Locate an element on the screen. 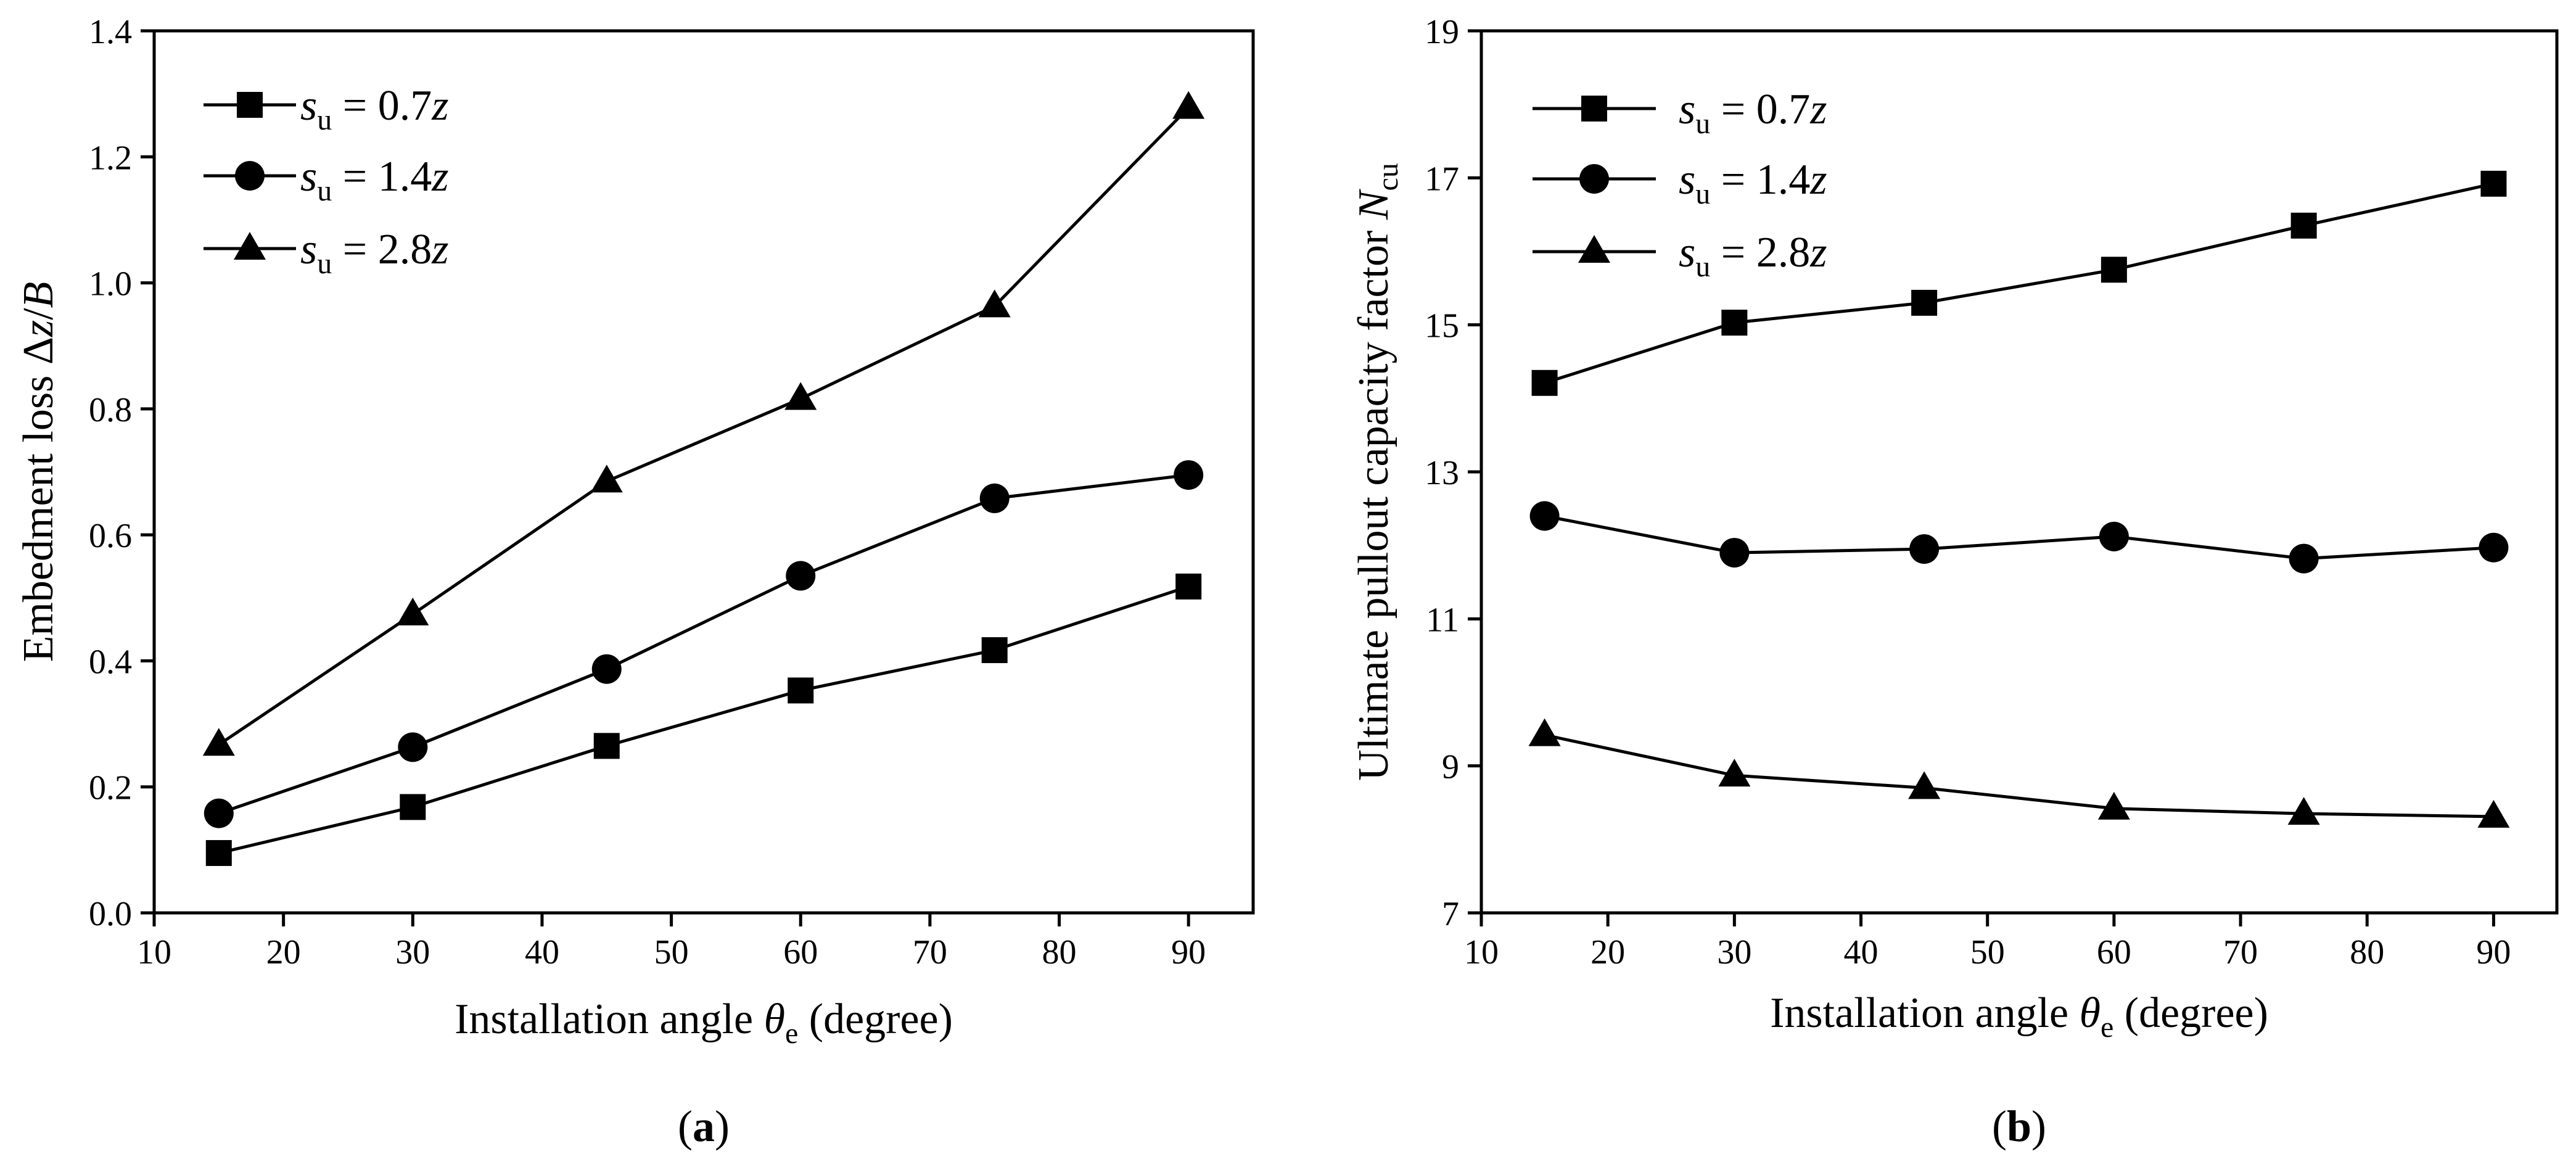 The image size is (2576, 1167). panel-b-xtick-label: 90 is located at coordinates (2493, 952).